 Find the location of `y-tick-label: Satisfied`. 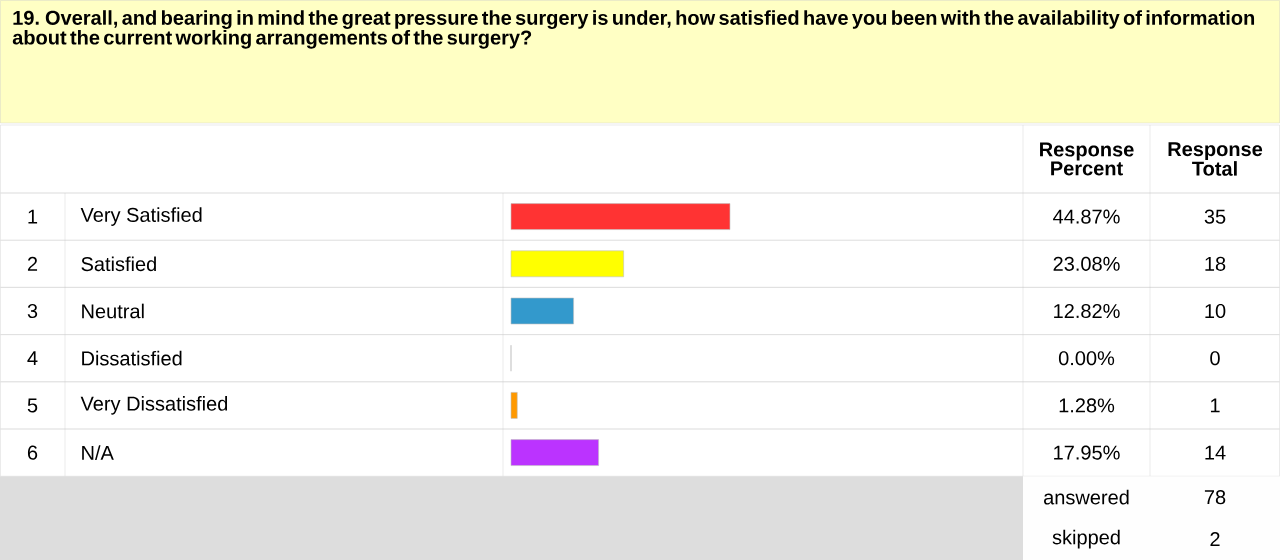

y-tick-label: Satisfied is located at coordinates (118, 264).